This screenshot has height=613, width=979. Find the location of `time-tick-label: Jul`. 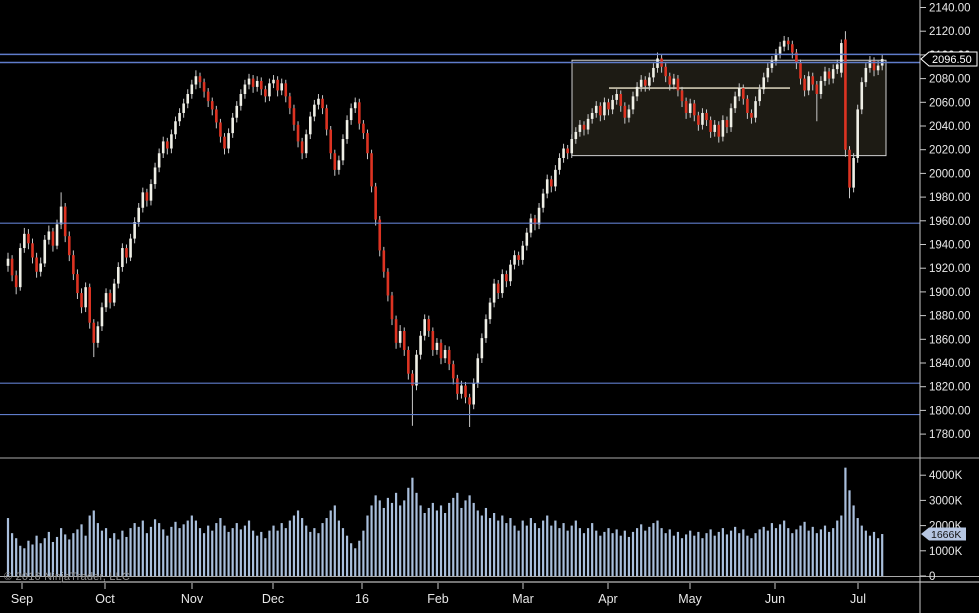

time-tick-label: Jul is located at coordinates (858, 599).